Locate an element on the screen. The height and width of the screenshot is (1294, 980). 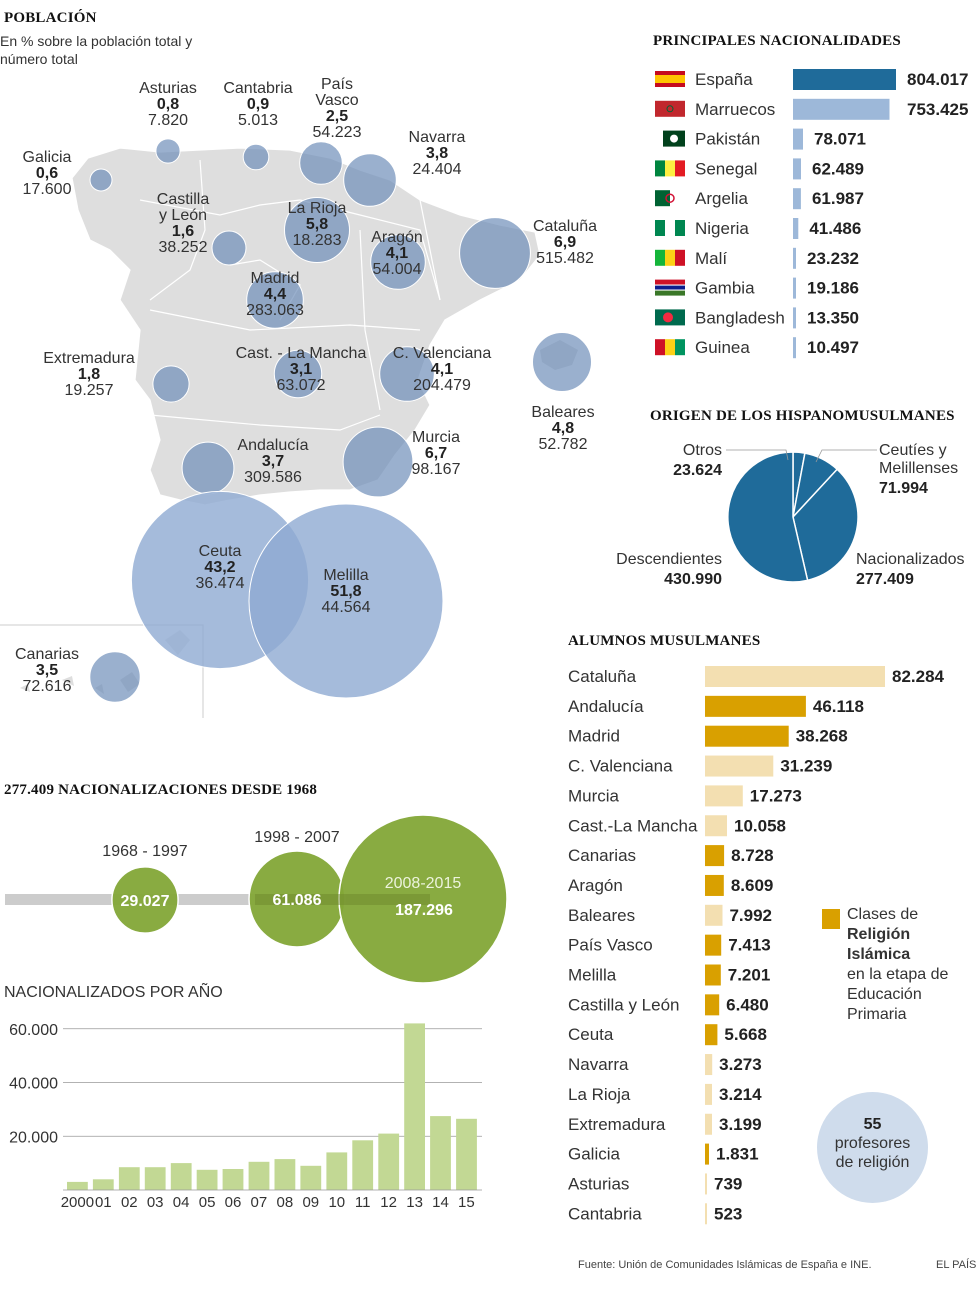
pie-value: 23.624 is located at coordinates (697, 470).